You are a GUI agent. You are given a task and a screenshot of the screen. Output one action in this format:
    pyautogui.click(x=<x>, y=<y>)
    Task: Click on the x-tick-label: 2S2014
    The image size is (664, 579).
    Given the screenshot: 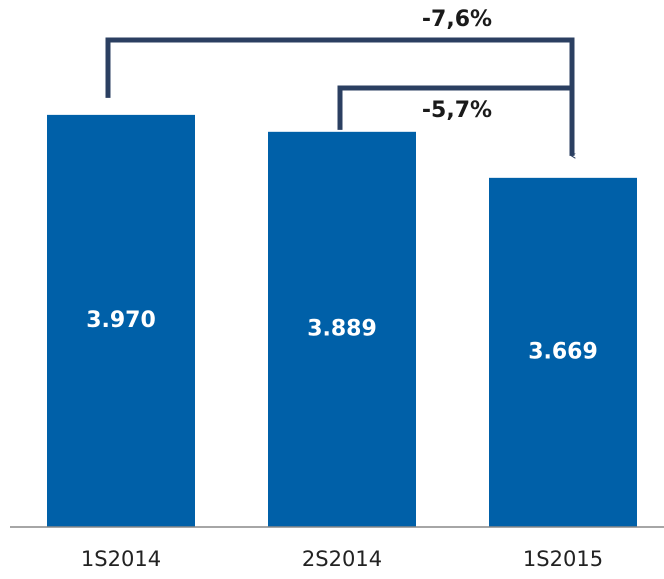 What is the action you would take?
    pyautogui.click(x=342, y=559)
    